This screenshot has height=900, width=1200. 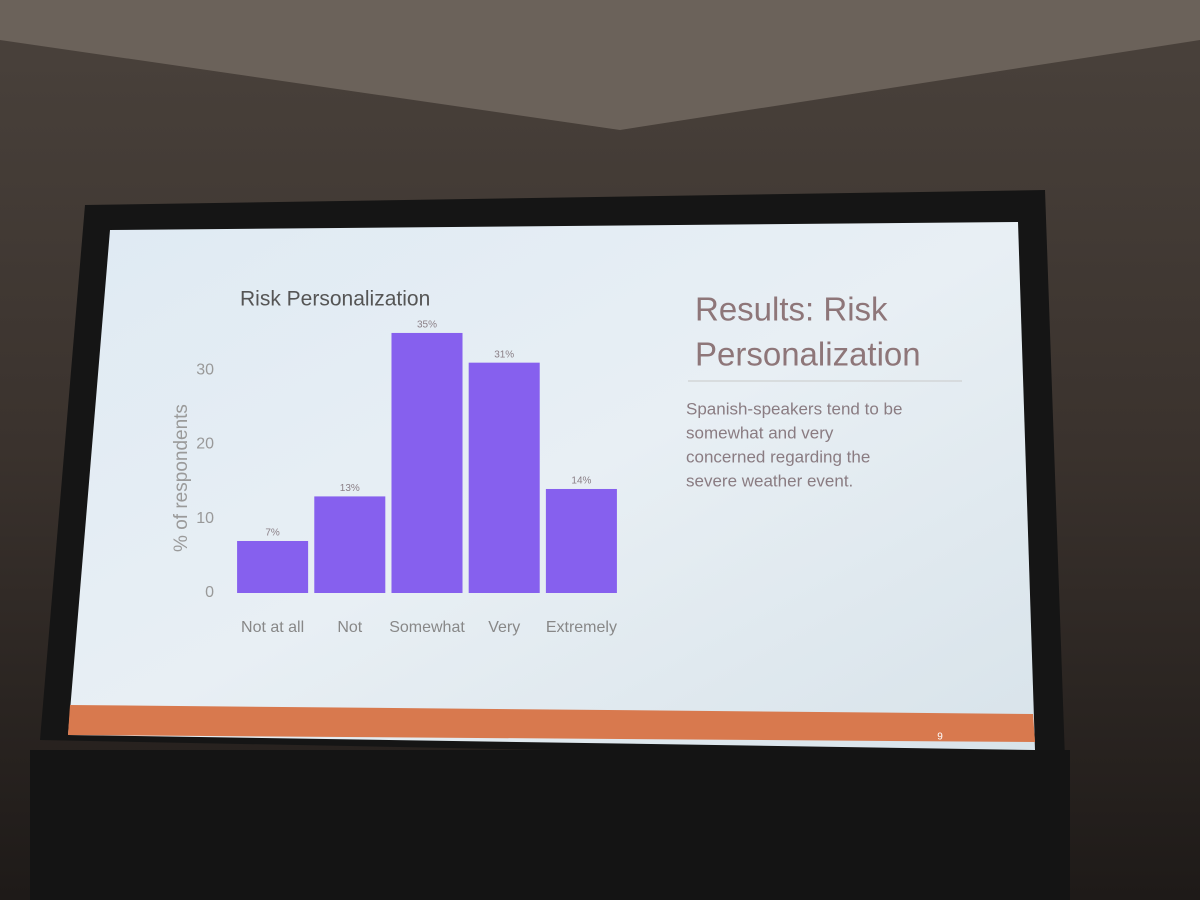 I want to click on stage-skirt, so click(x=550, y=825).